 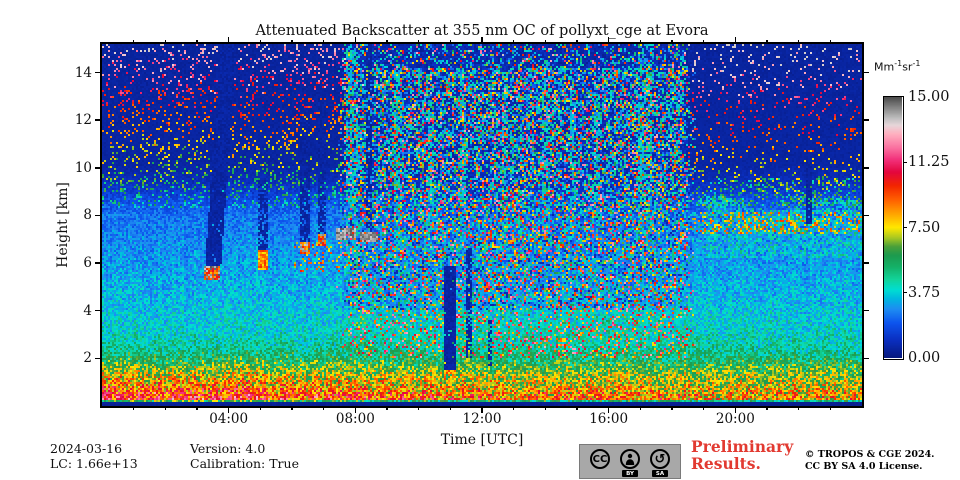 I want to click on colorbar-unit-label: Mm-1sr-1, so click(x=897, y=66).